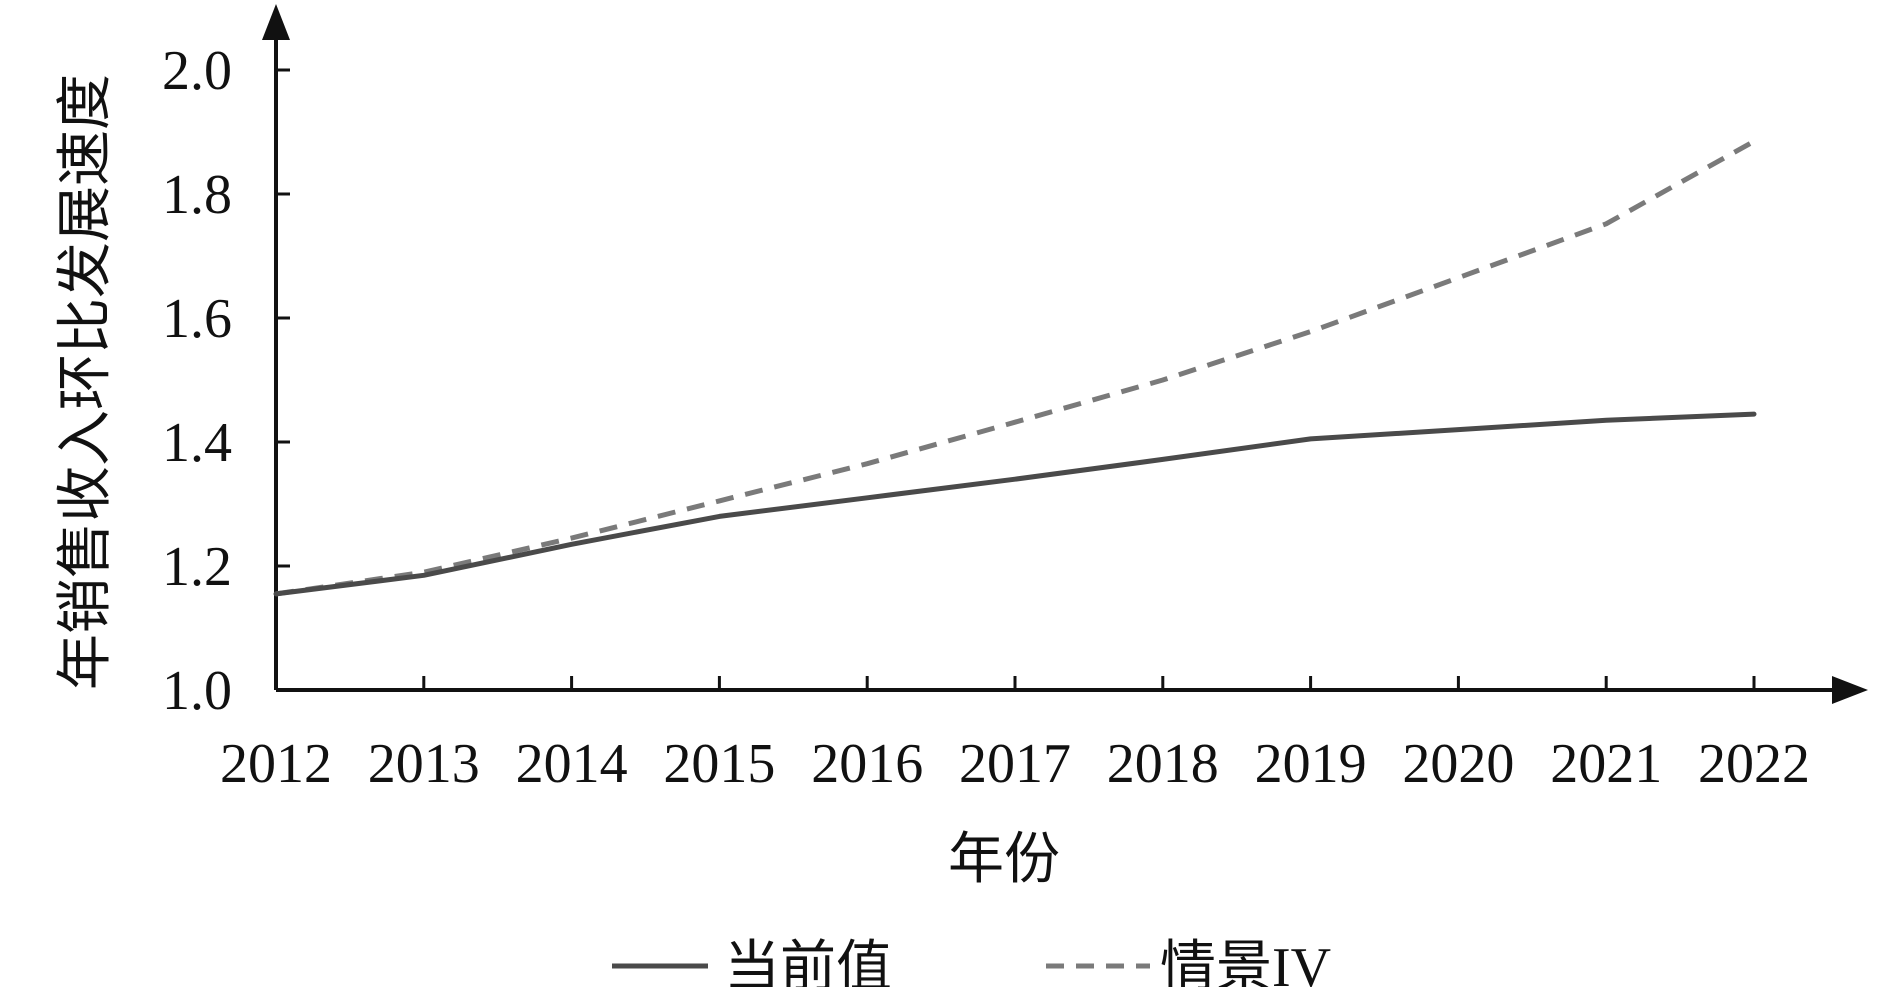  Describe the element at coordinates (197, 691) in the screenshot. I see `y-tick-label: 1.0` at that location.